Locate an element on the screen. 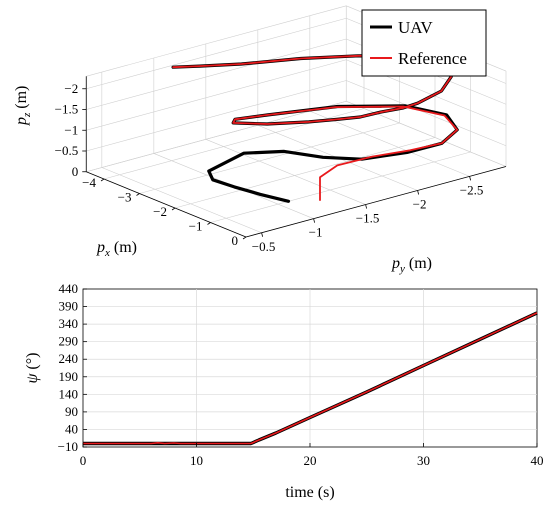 Image resolution: width=550 pixels, height=509 pixels. legend-box is located at coordinates (424, 43).